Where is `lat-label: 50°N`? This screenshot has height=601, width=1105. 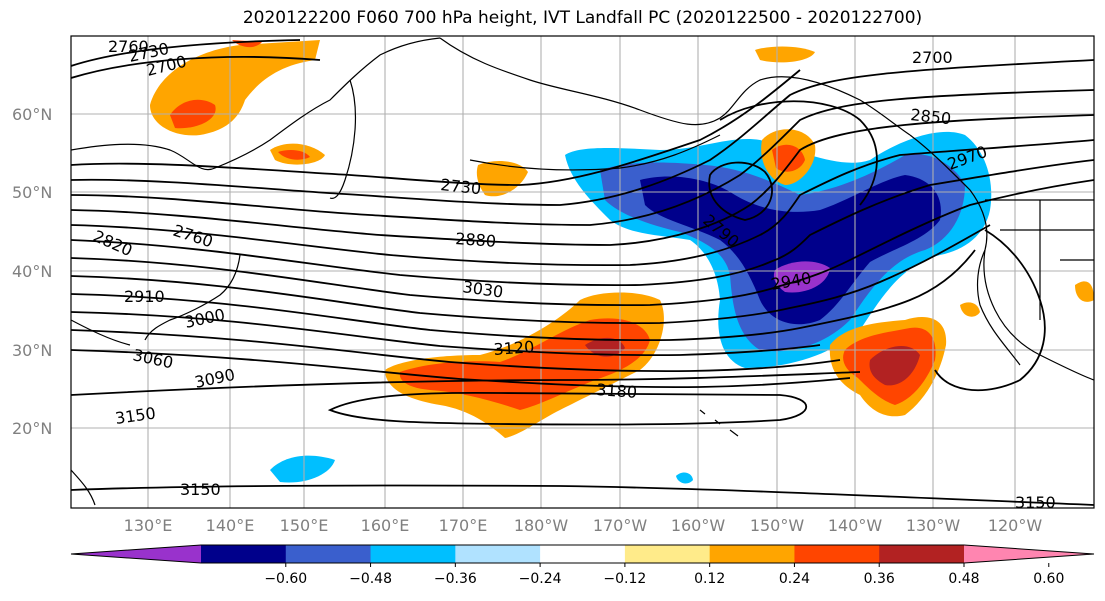
lat-label: 50°N is located at coordinates (32, 192).